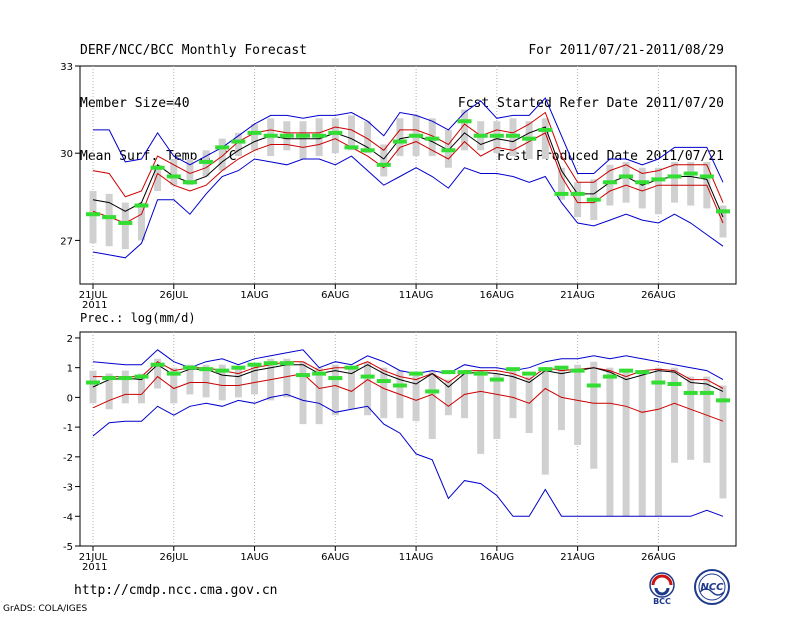 Image resolution: width=800 pixels, height=618 pixels. I want to click on y-tick-label: 27, so click(66, 241).